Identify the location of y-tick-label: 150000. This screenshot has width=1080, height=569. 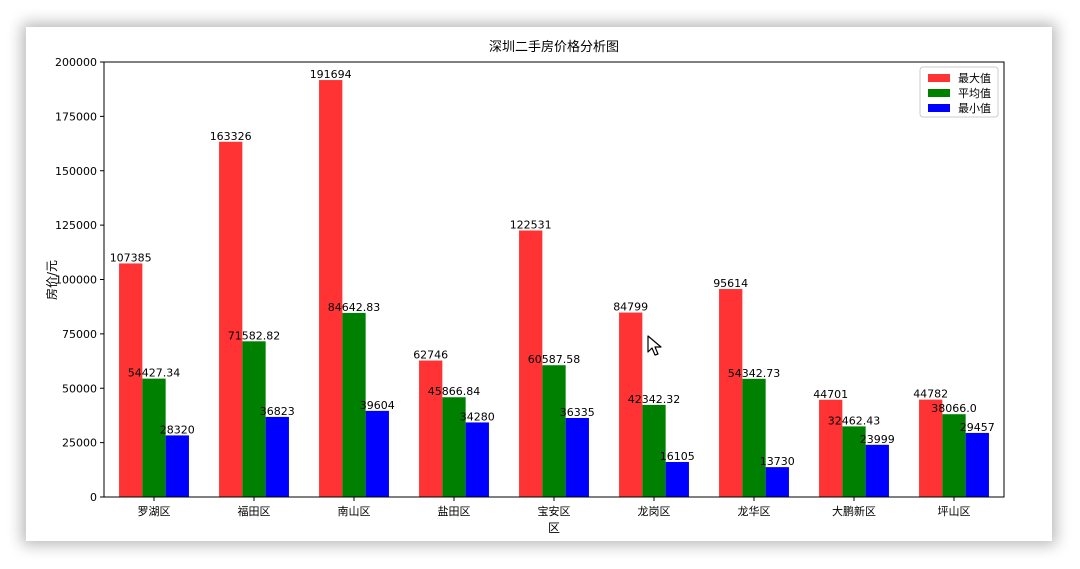
(76, 171).